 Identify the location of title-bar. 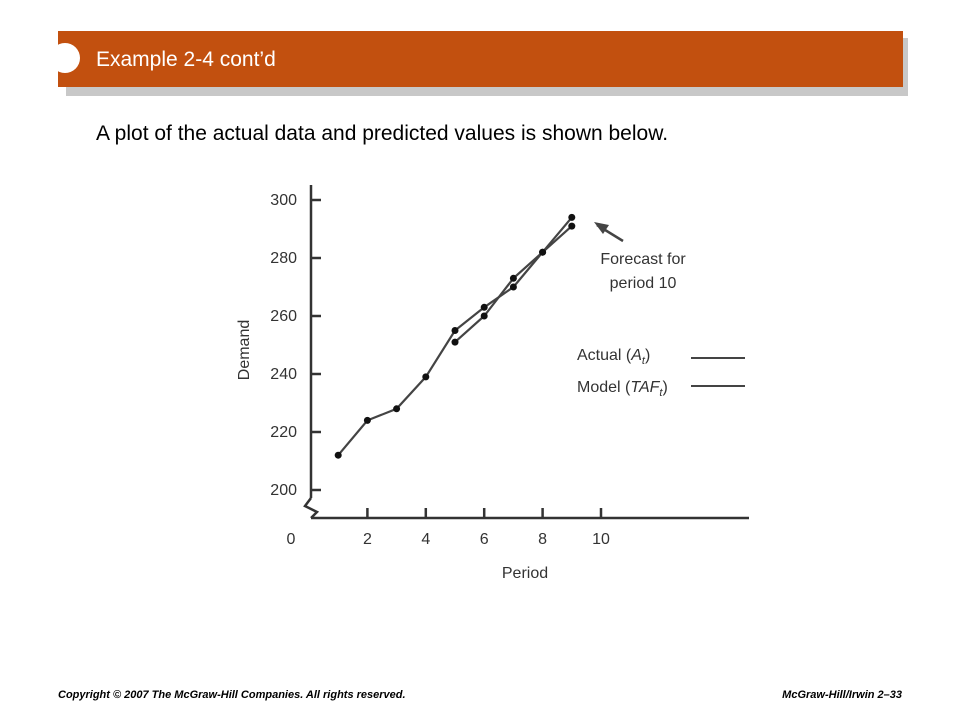
(480, 59).